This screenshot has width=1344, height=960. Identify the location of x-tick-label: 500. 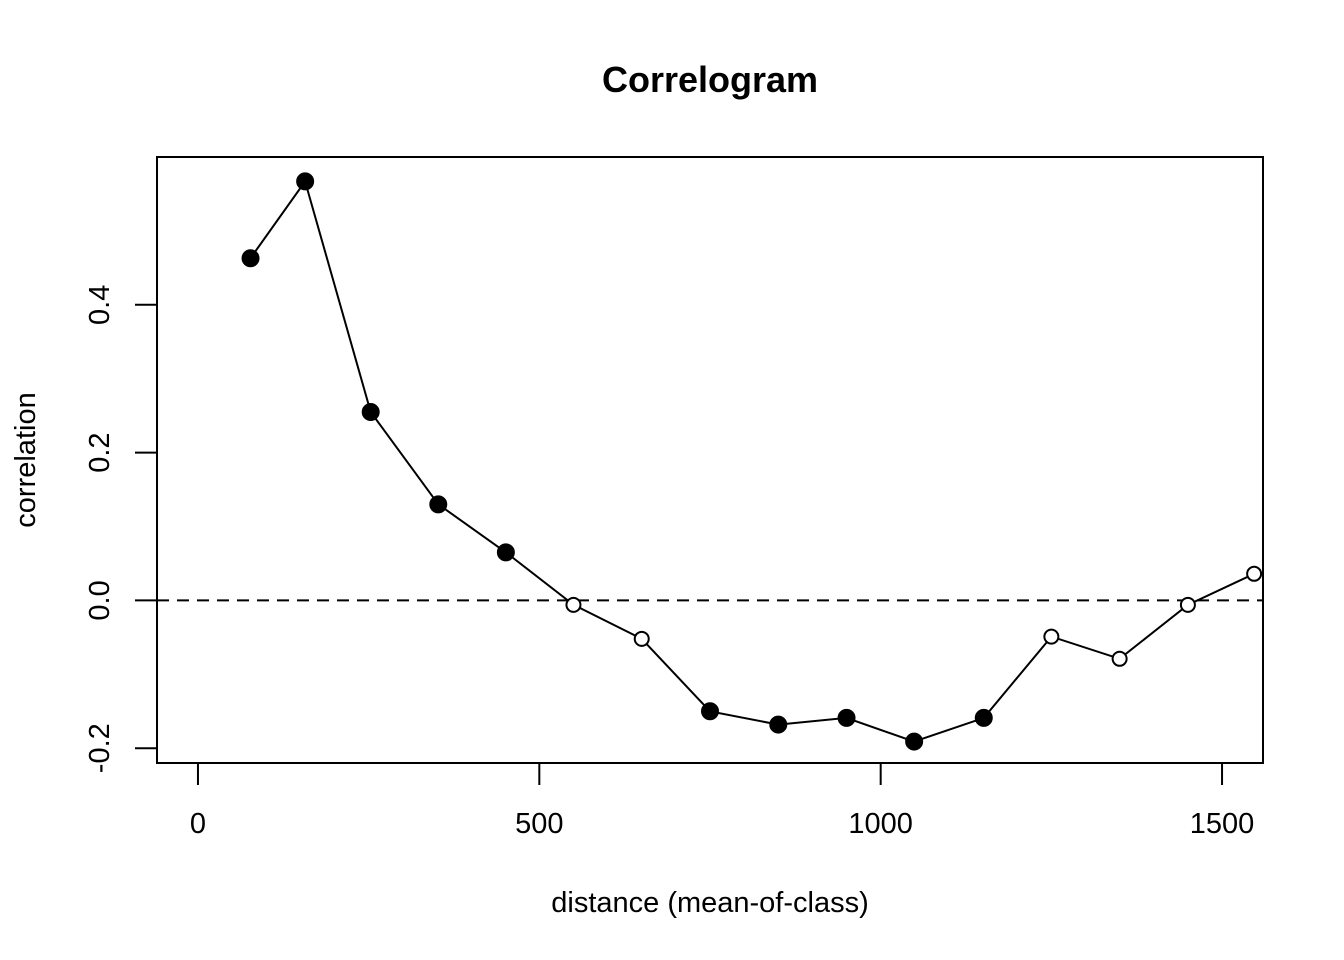
(539, 824).